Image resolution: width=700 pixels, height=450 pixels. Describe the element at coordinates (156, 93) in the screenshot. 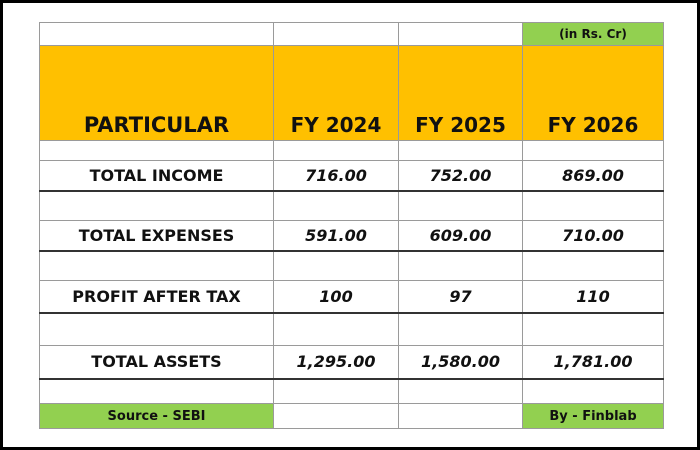

I see `row-header-title: PARTICULAR` at that location.